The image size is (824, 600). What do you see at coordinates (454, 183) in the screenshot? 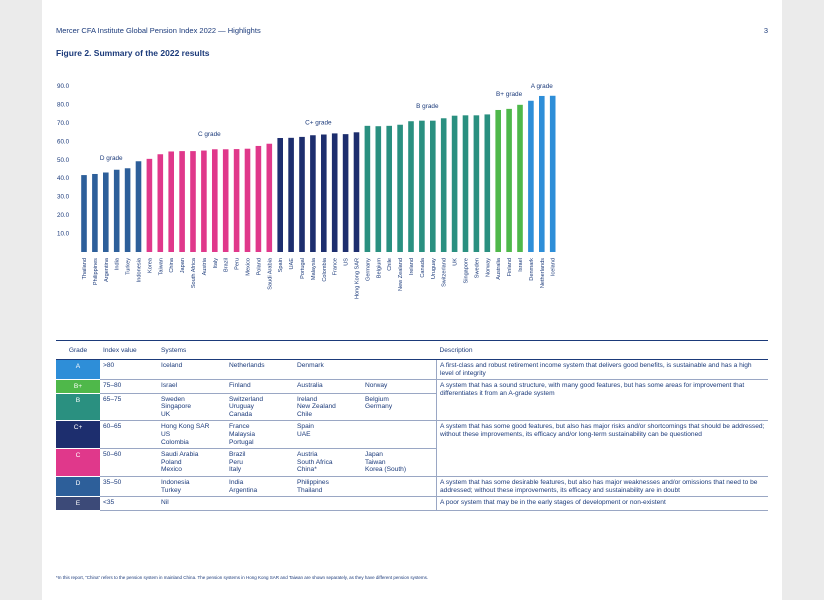
I see `bar-uk` at bounding box center [454, 183].